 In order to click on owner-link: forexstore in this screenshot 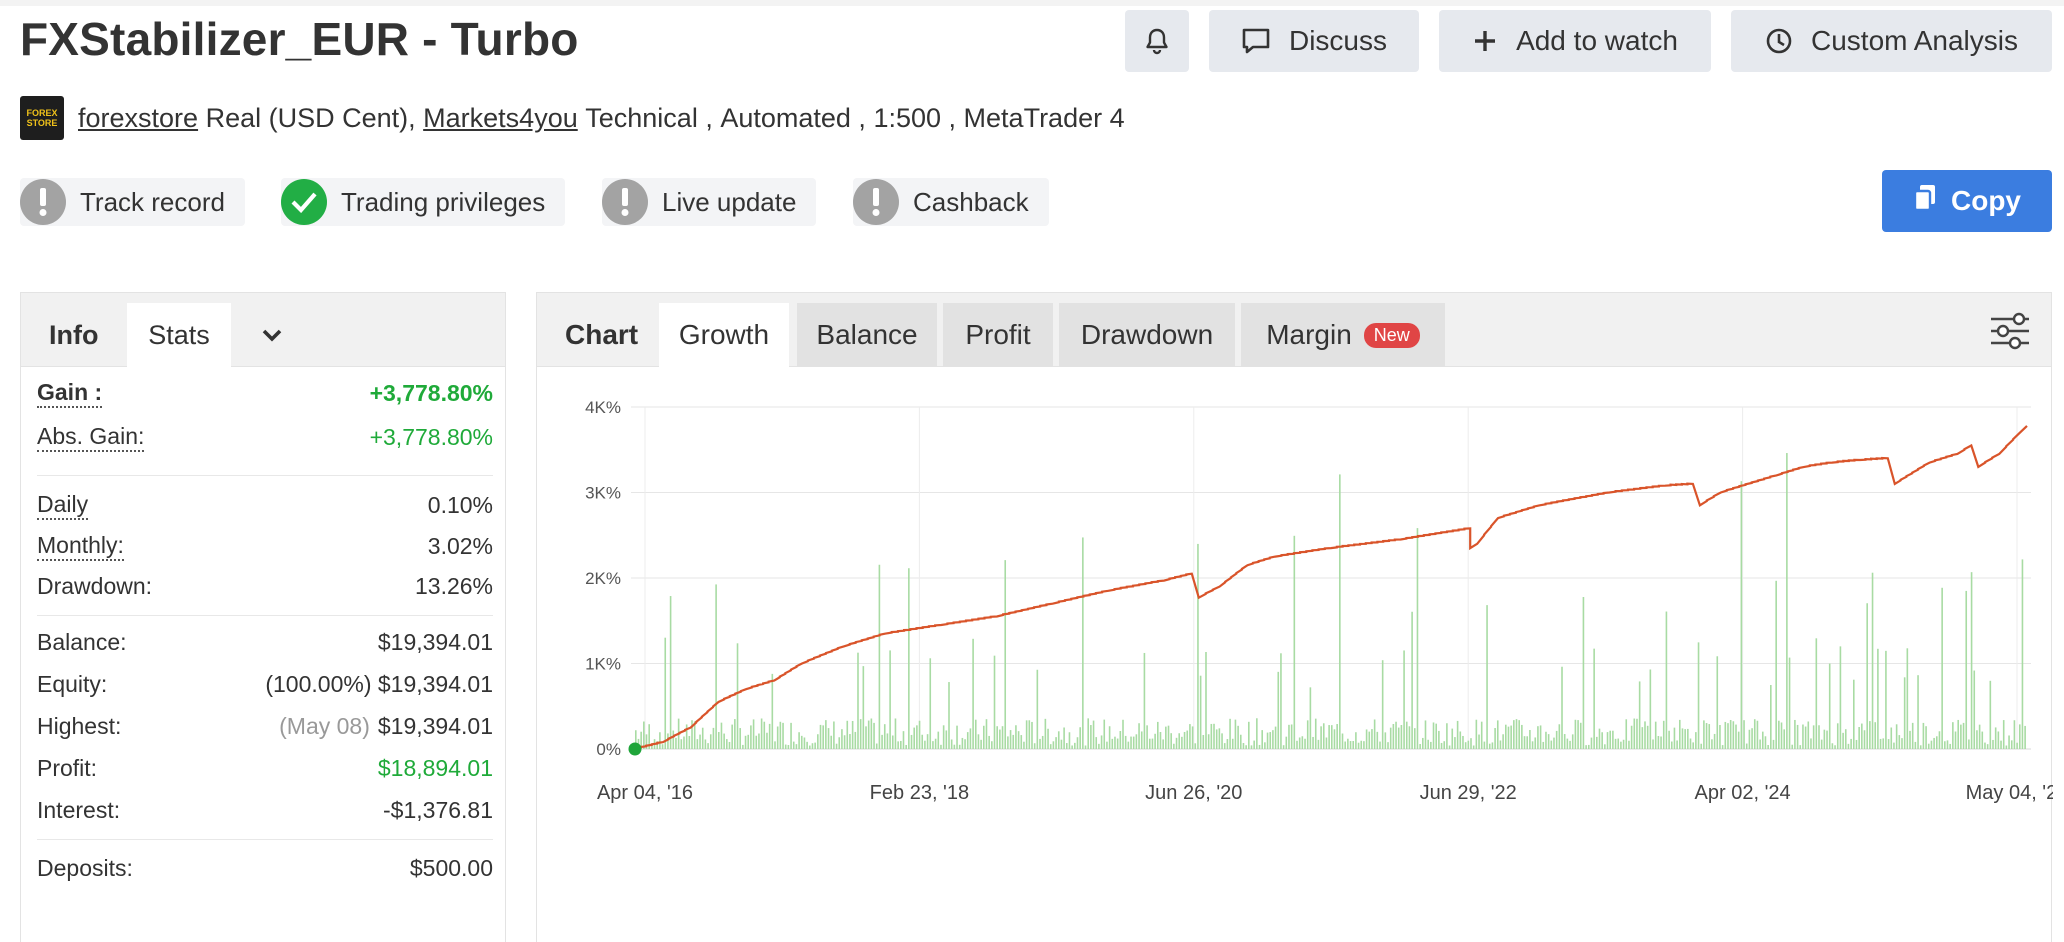, I will do `click(138, 117)`.